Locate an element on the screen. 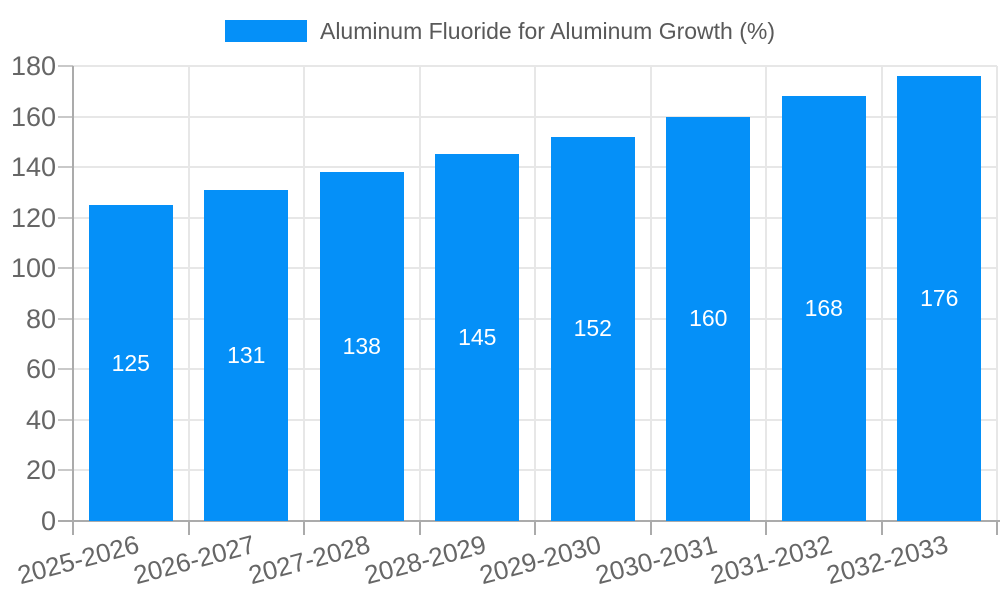 The image size is (1000, 600). bar-2026-2027: 131 is located at coordinates (246, 355).